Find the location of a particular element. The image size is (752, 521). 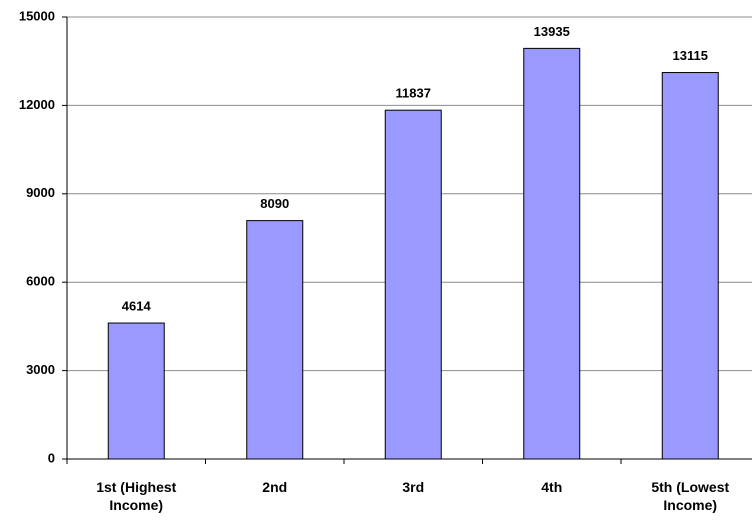

y-tick-label: 3000 is located at coordinates (40, 369).